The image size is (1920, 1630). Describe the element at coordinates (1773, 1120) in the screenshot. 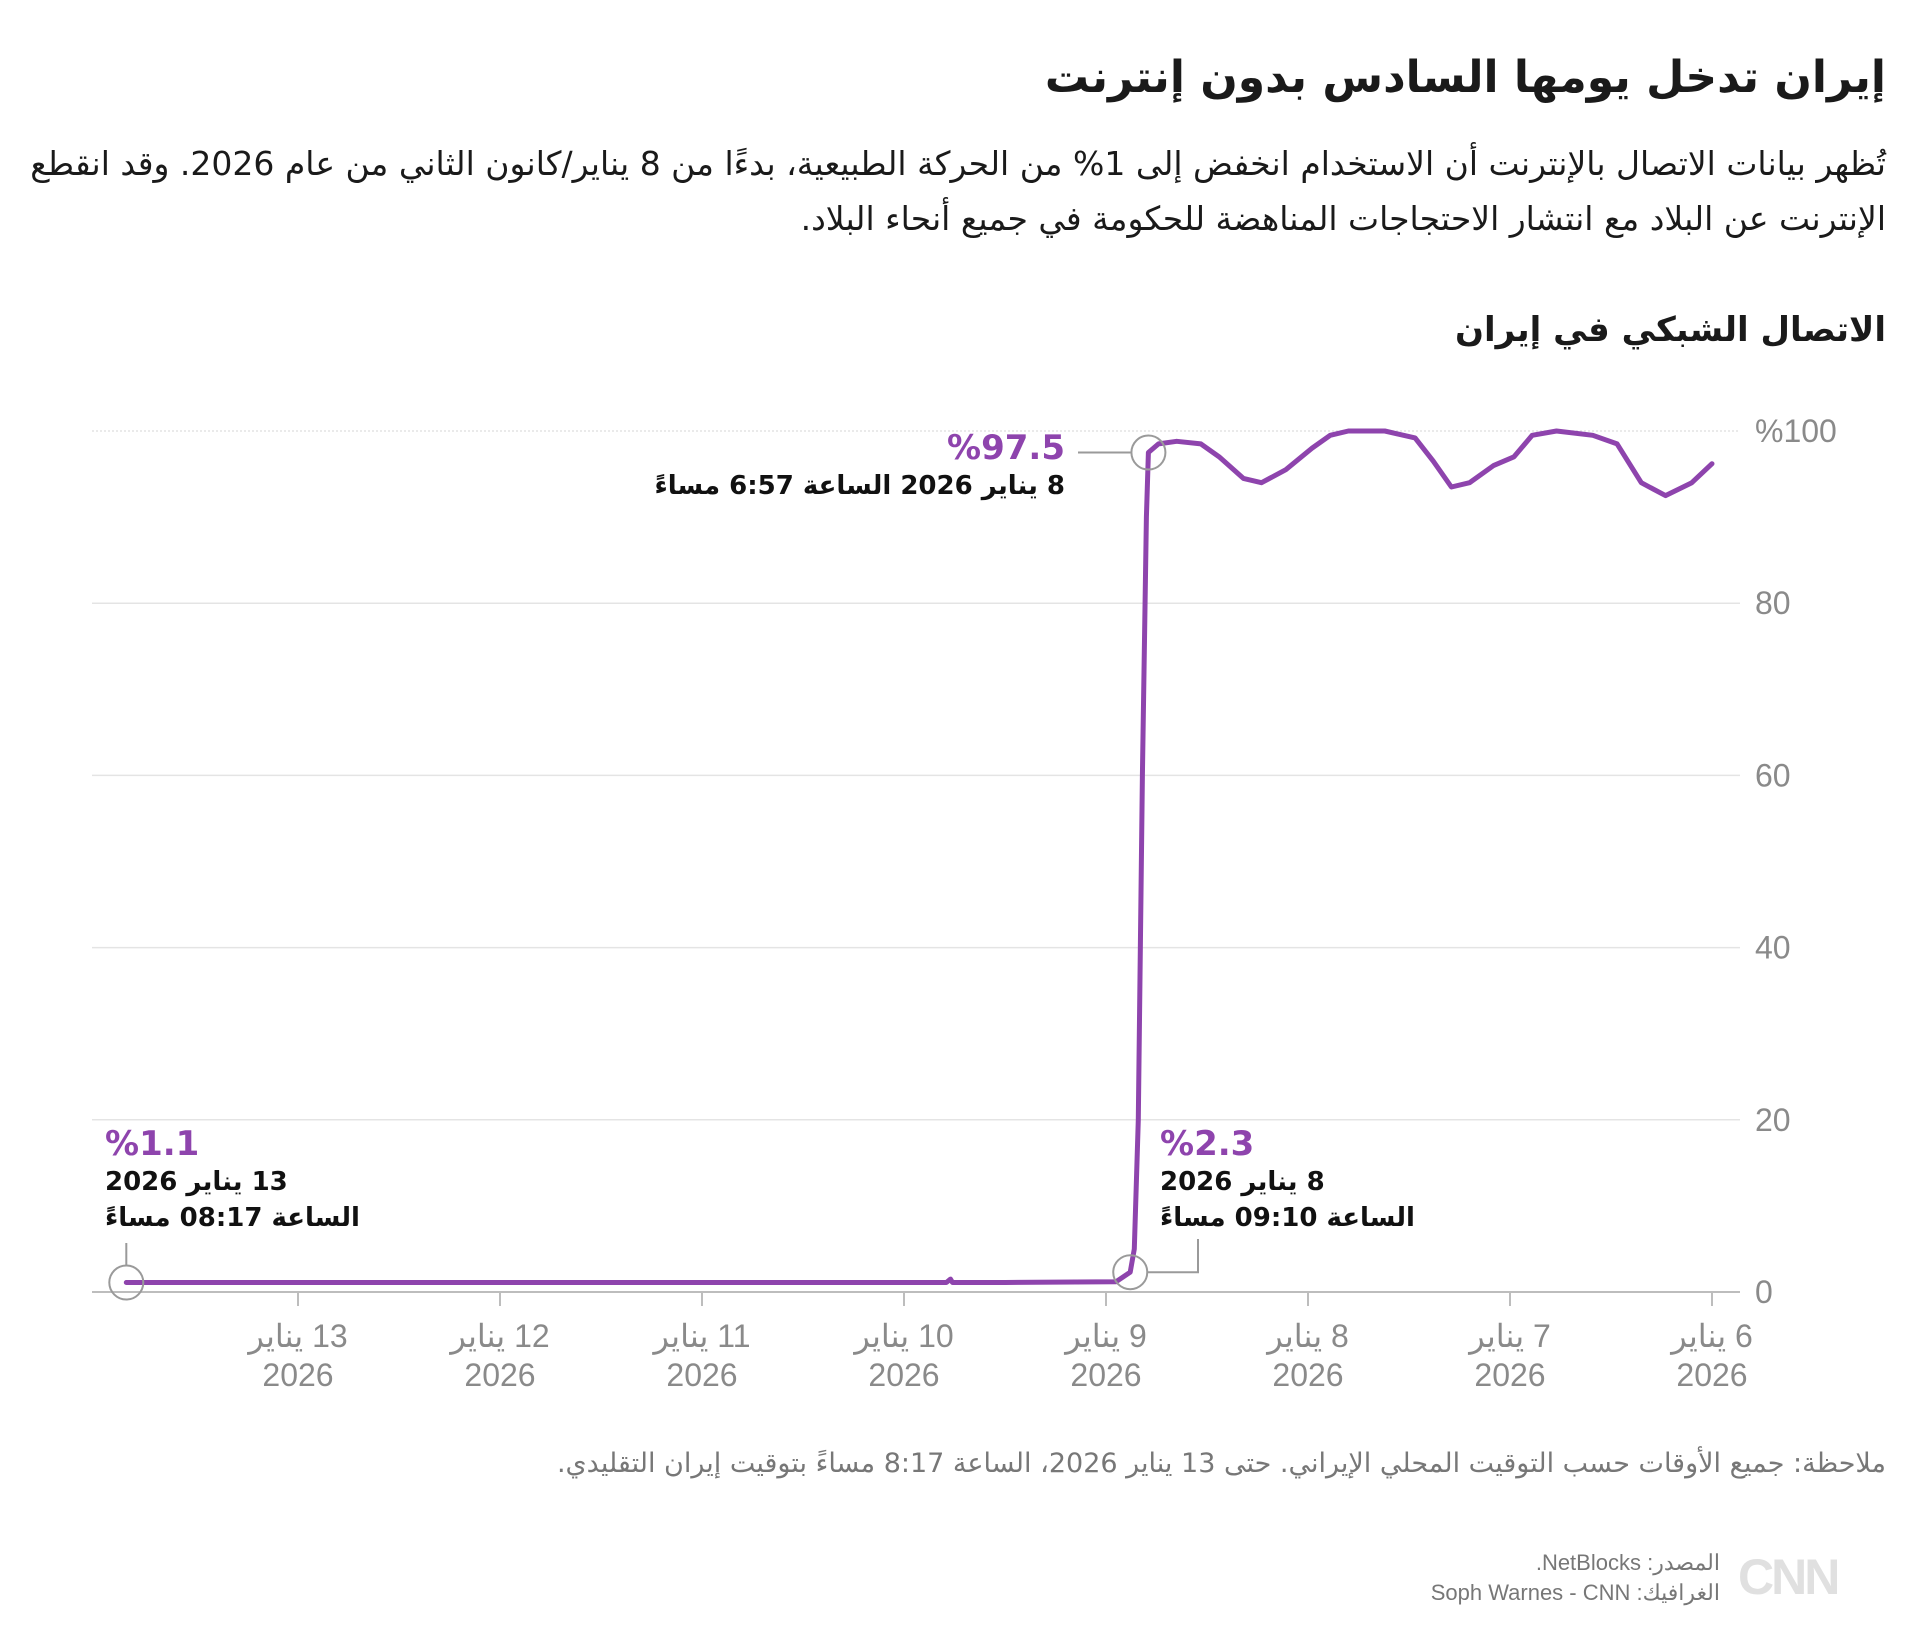

I see `y-tick-label: 20` at that location.